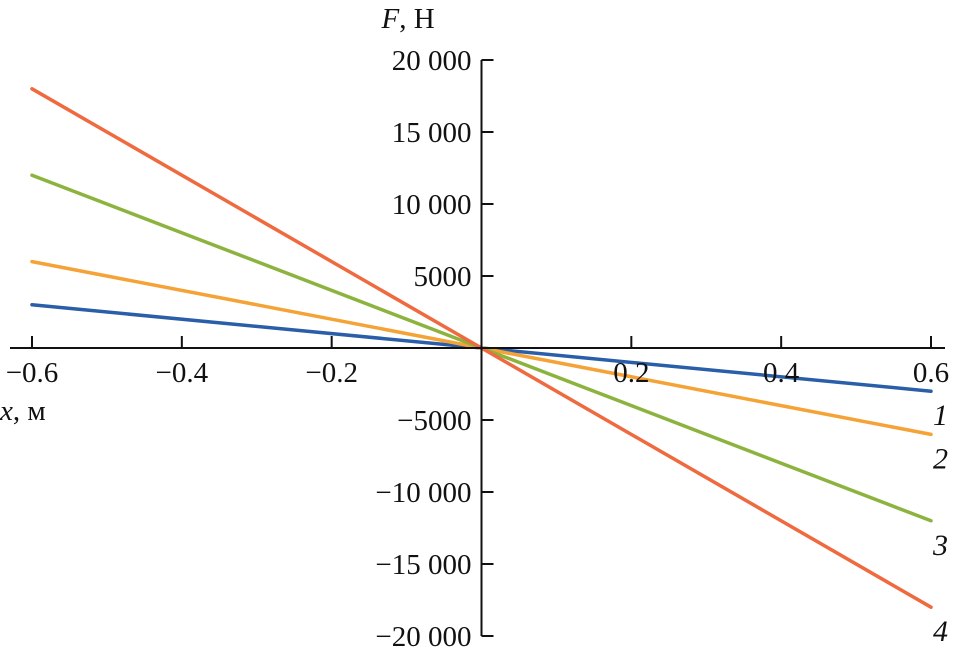  Describe the element at coordinates (432, 205) in the screenshot. I see `y-tick-label: 10 000` at that location.